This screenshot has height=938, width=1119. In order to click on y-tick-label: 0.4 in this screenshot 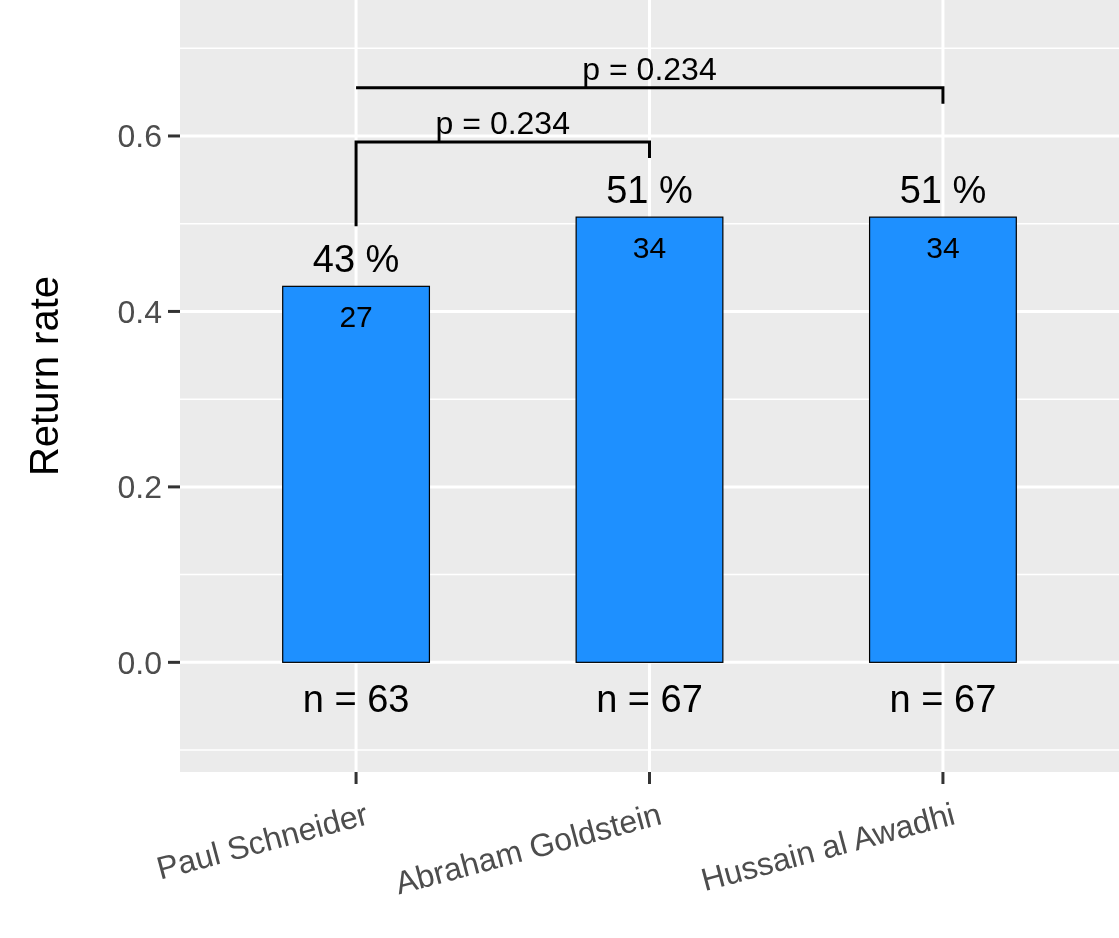, I will do `click(139, 311)`.